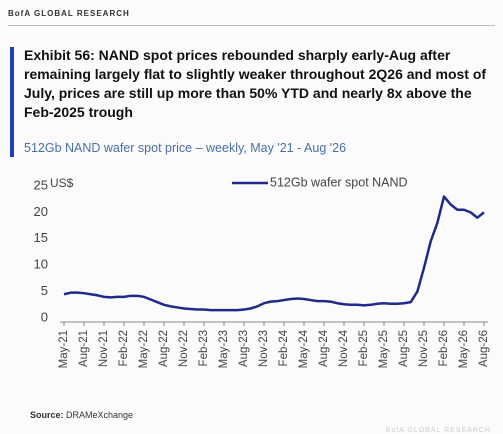 This screenshot has height=434, width=503. I want to click on accent-bar, so click(12, 102).